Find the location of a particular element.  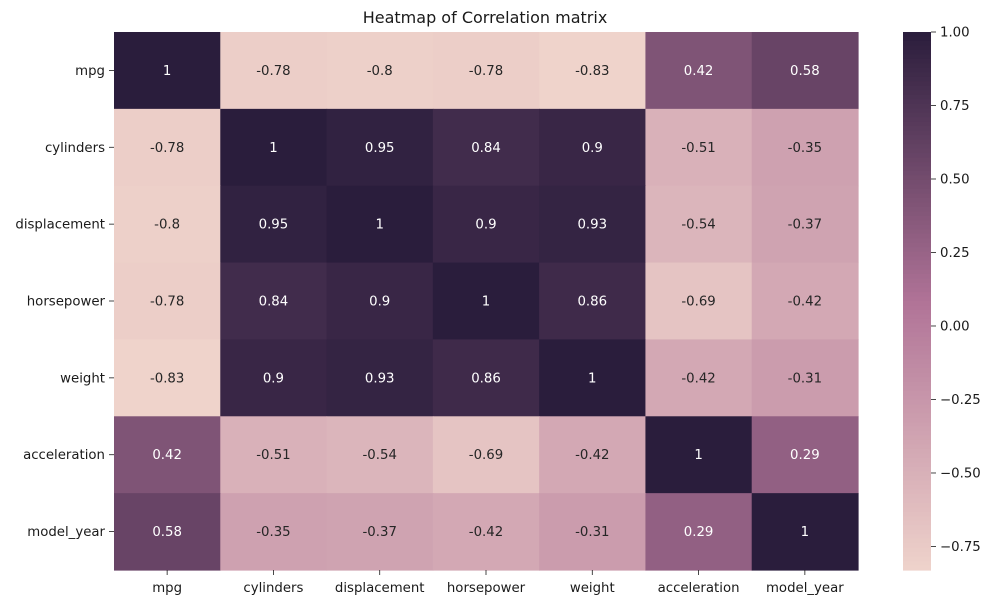

colorbar-tick-label: 0.25 is located at coordinates (955, 253).